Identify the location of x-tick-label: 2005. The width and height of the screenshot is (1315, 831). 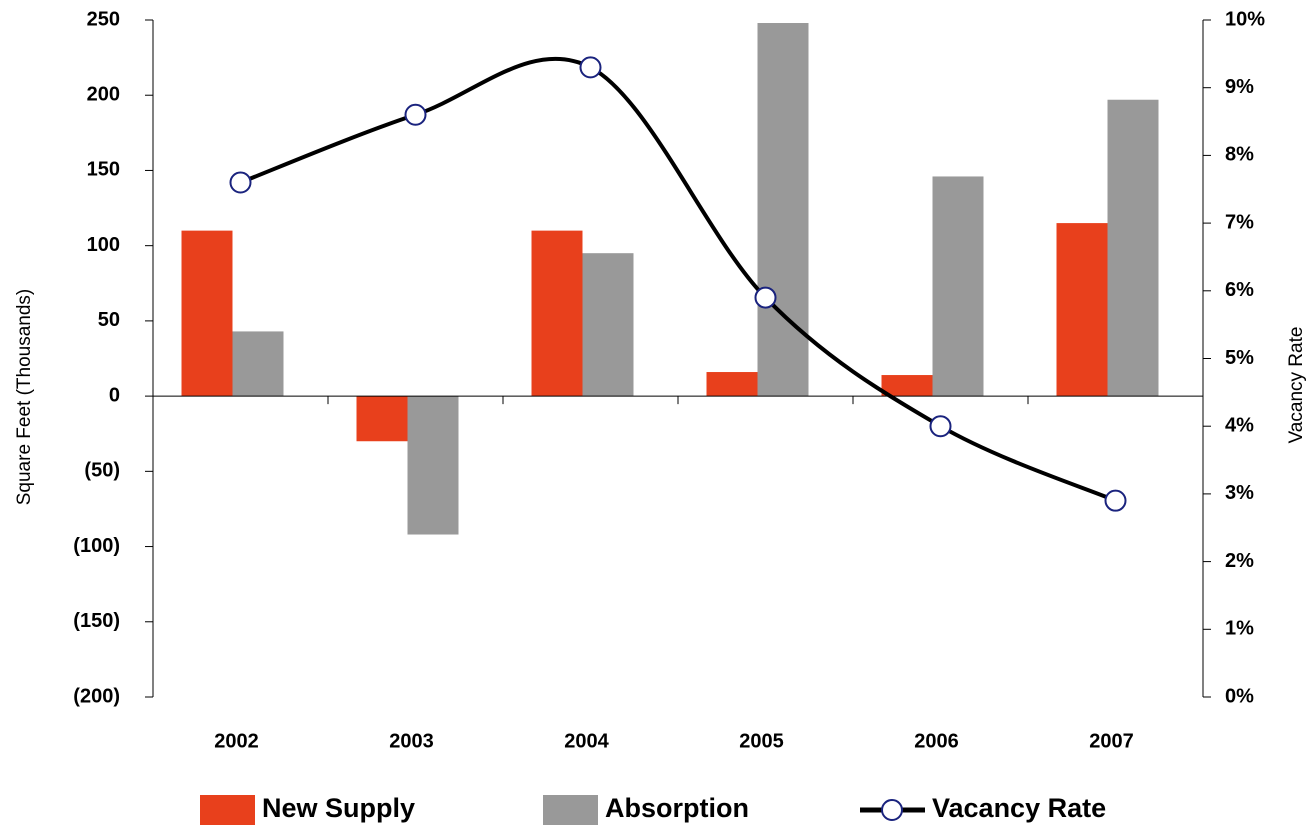
(761, 741).